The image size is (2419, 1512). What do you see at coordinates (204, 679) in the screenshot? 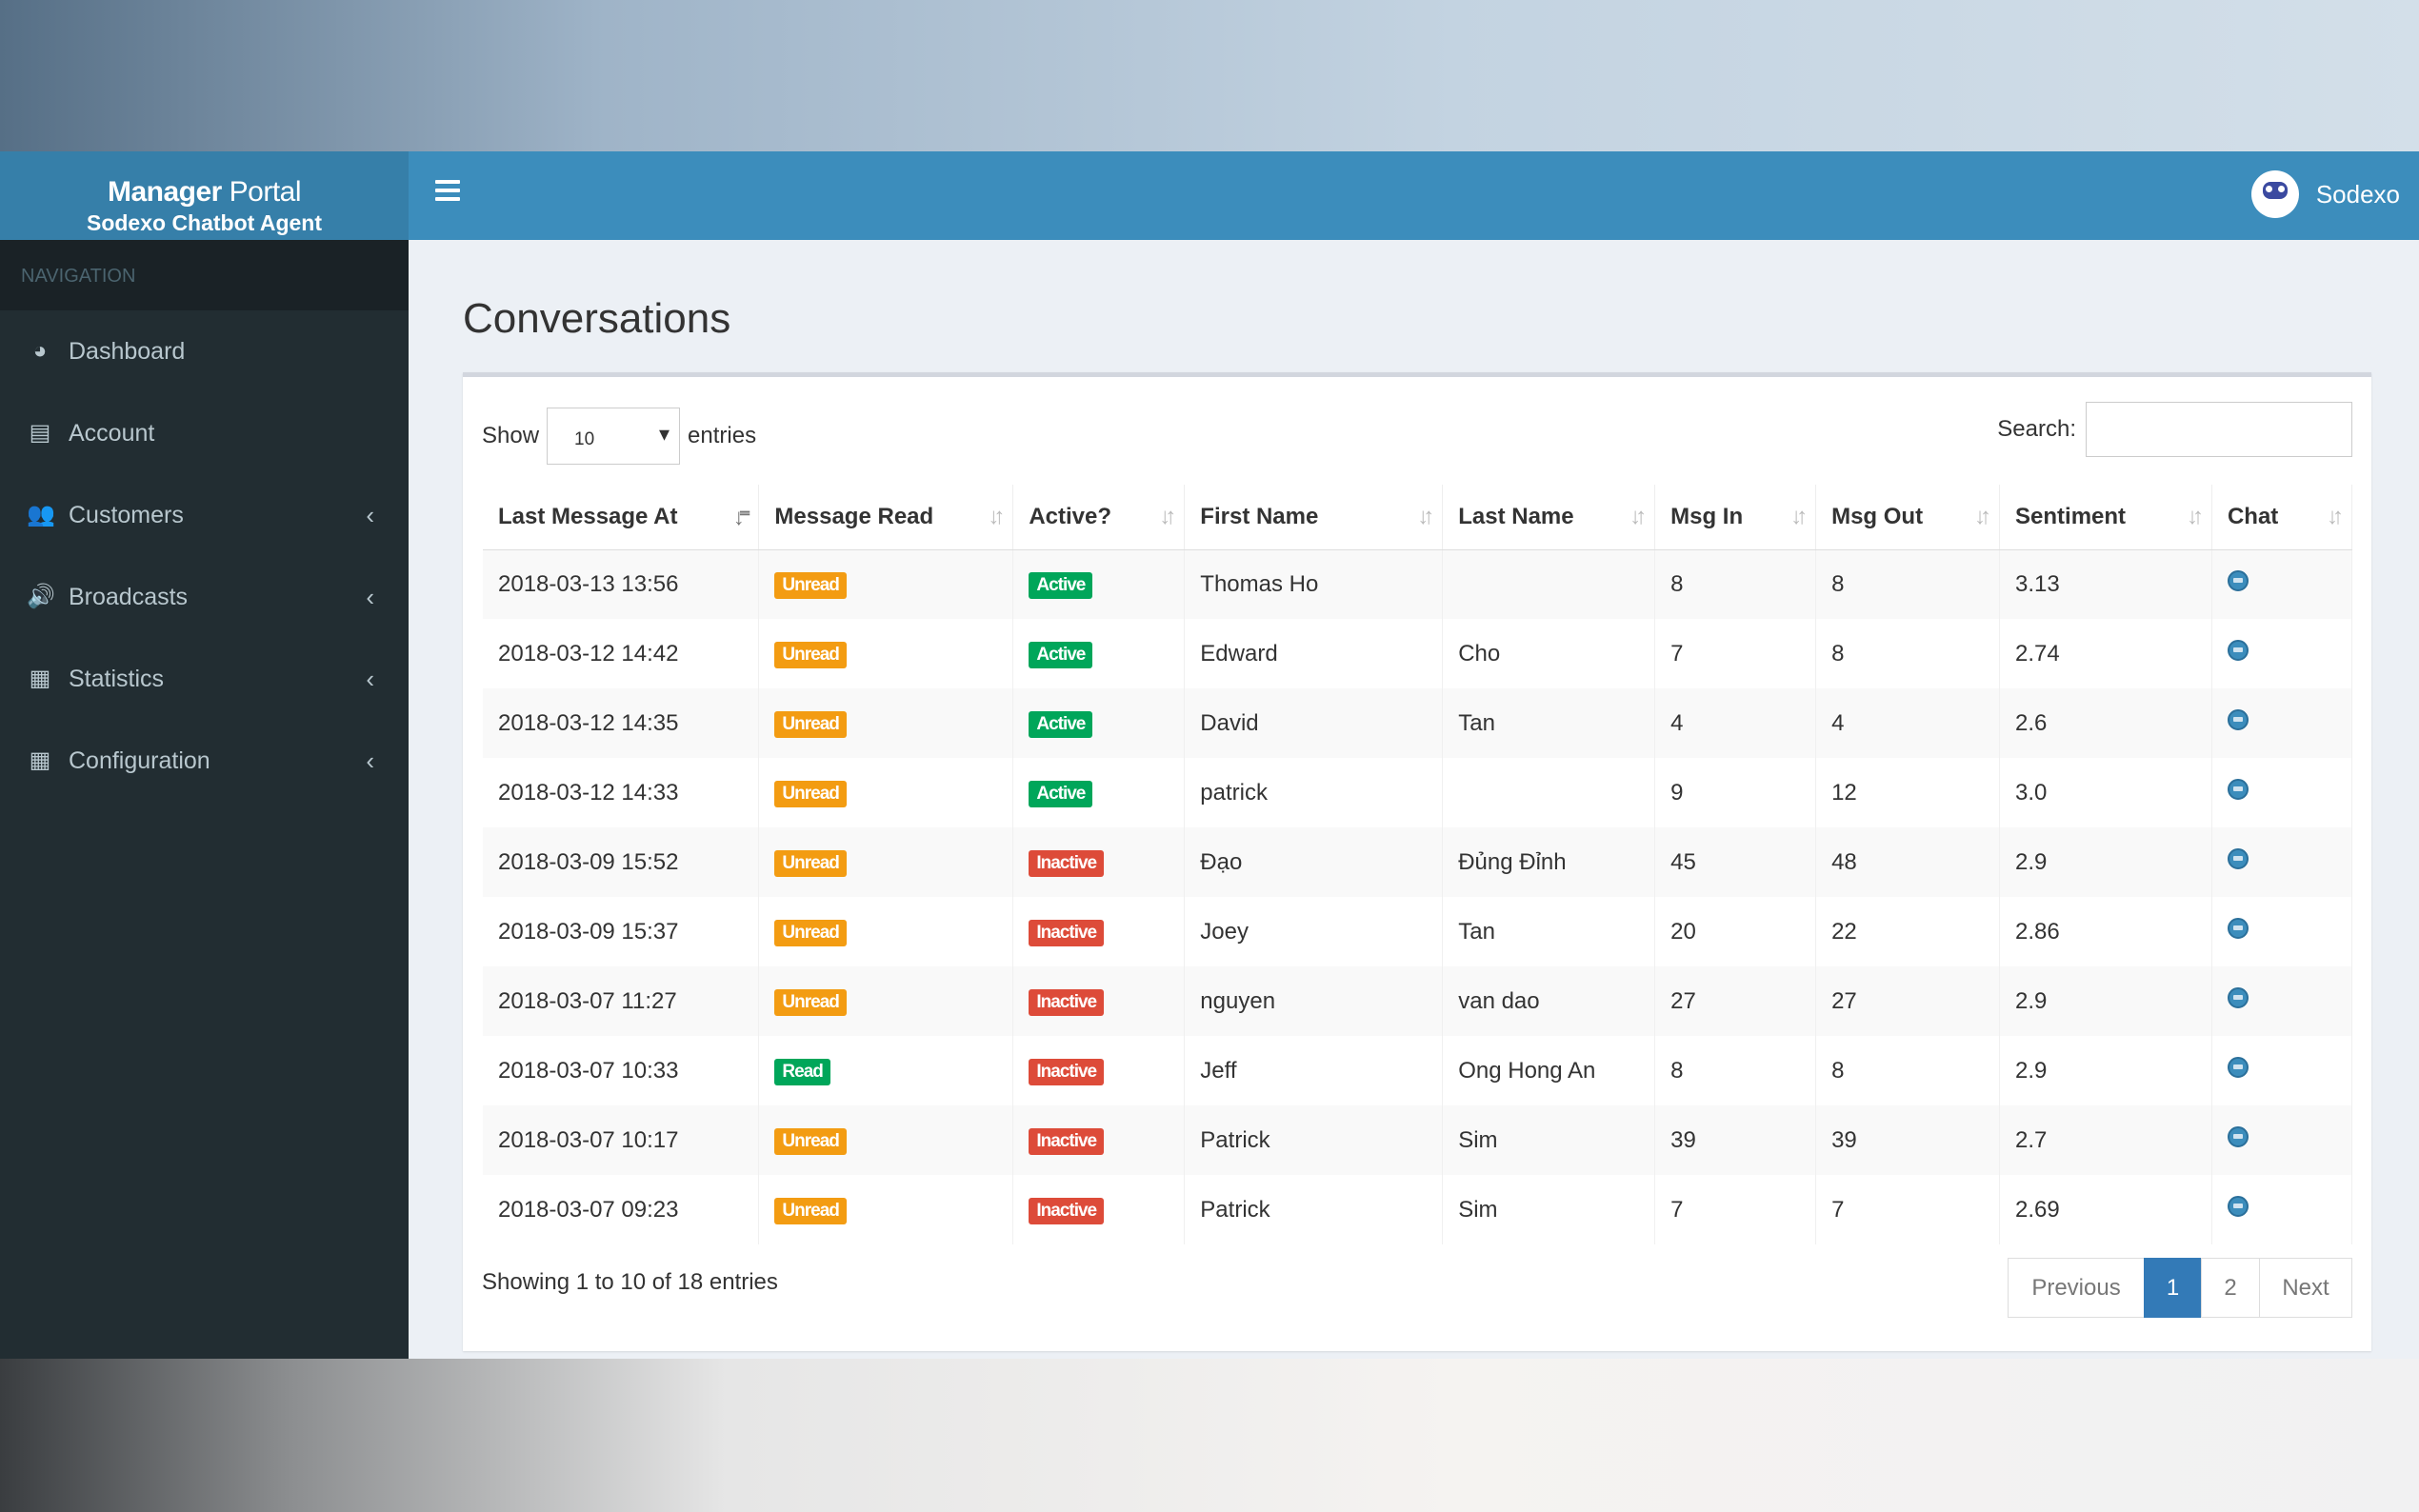
I see `sidebar-item-statistics: ▦ Statistics ‹` at bounding box center [204, 679].